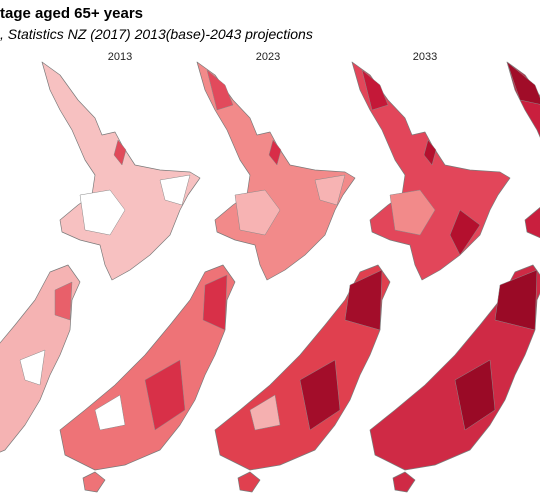 Image resolution: width=540 pixels, height=500 pixels. I want to click on map-year-label: 2013, so click(120, 57).